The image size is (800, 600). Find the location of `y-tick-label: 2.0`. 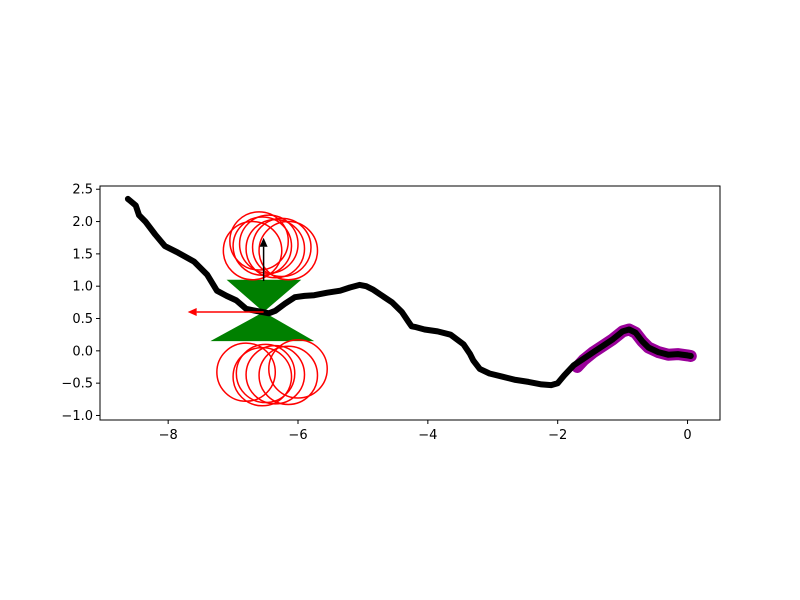

y-tick-label: 2.0 is located at coordinates (82, 222).